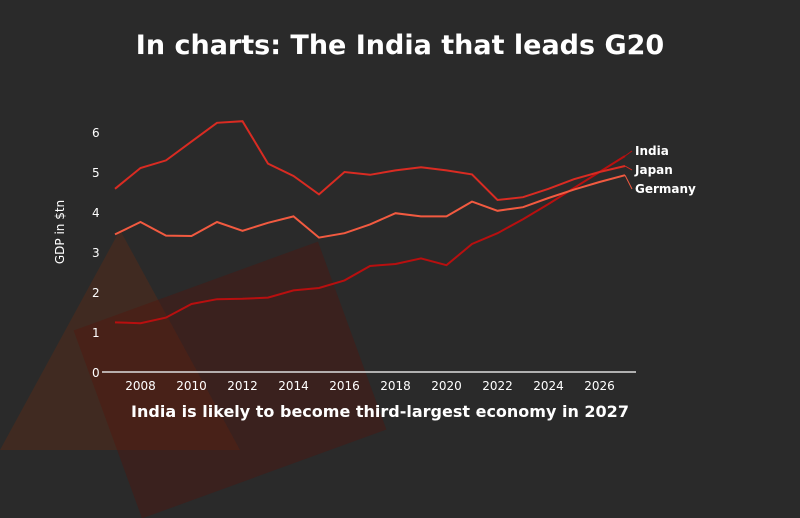 The width and height of the screenshot is (800, 518). I want to click on x-tick-label: 2024, so click(548, 386).